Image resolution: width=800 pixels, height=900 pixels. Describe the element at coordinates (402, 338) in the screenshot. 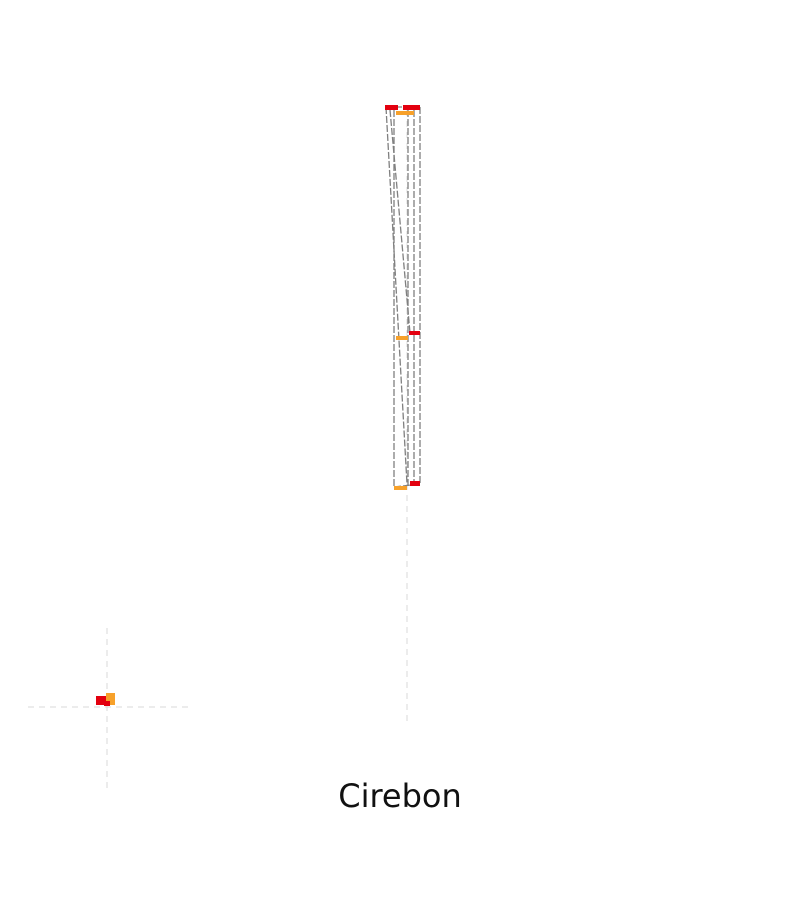

I see `node-marker-middle-orange` at that location.